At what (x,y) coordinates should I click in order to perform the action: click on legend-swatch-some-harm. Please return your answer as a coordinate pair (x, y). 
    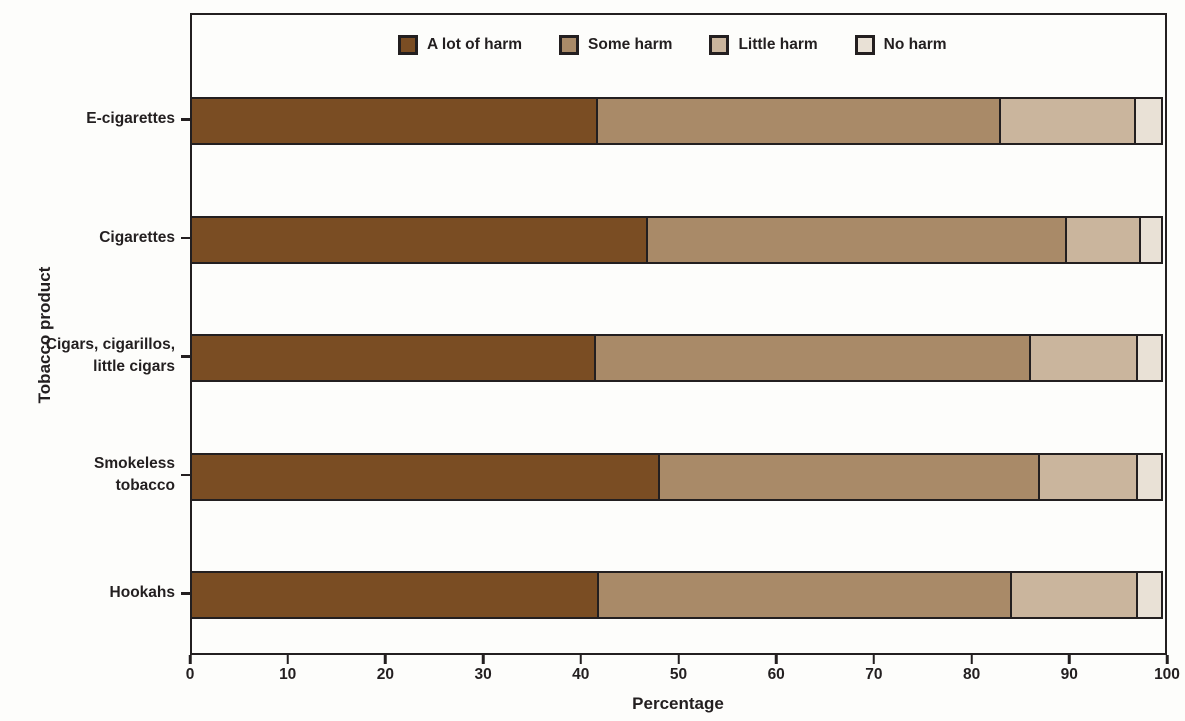
    Looking at the image, I should click on (569, 45).